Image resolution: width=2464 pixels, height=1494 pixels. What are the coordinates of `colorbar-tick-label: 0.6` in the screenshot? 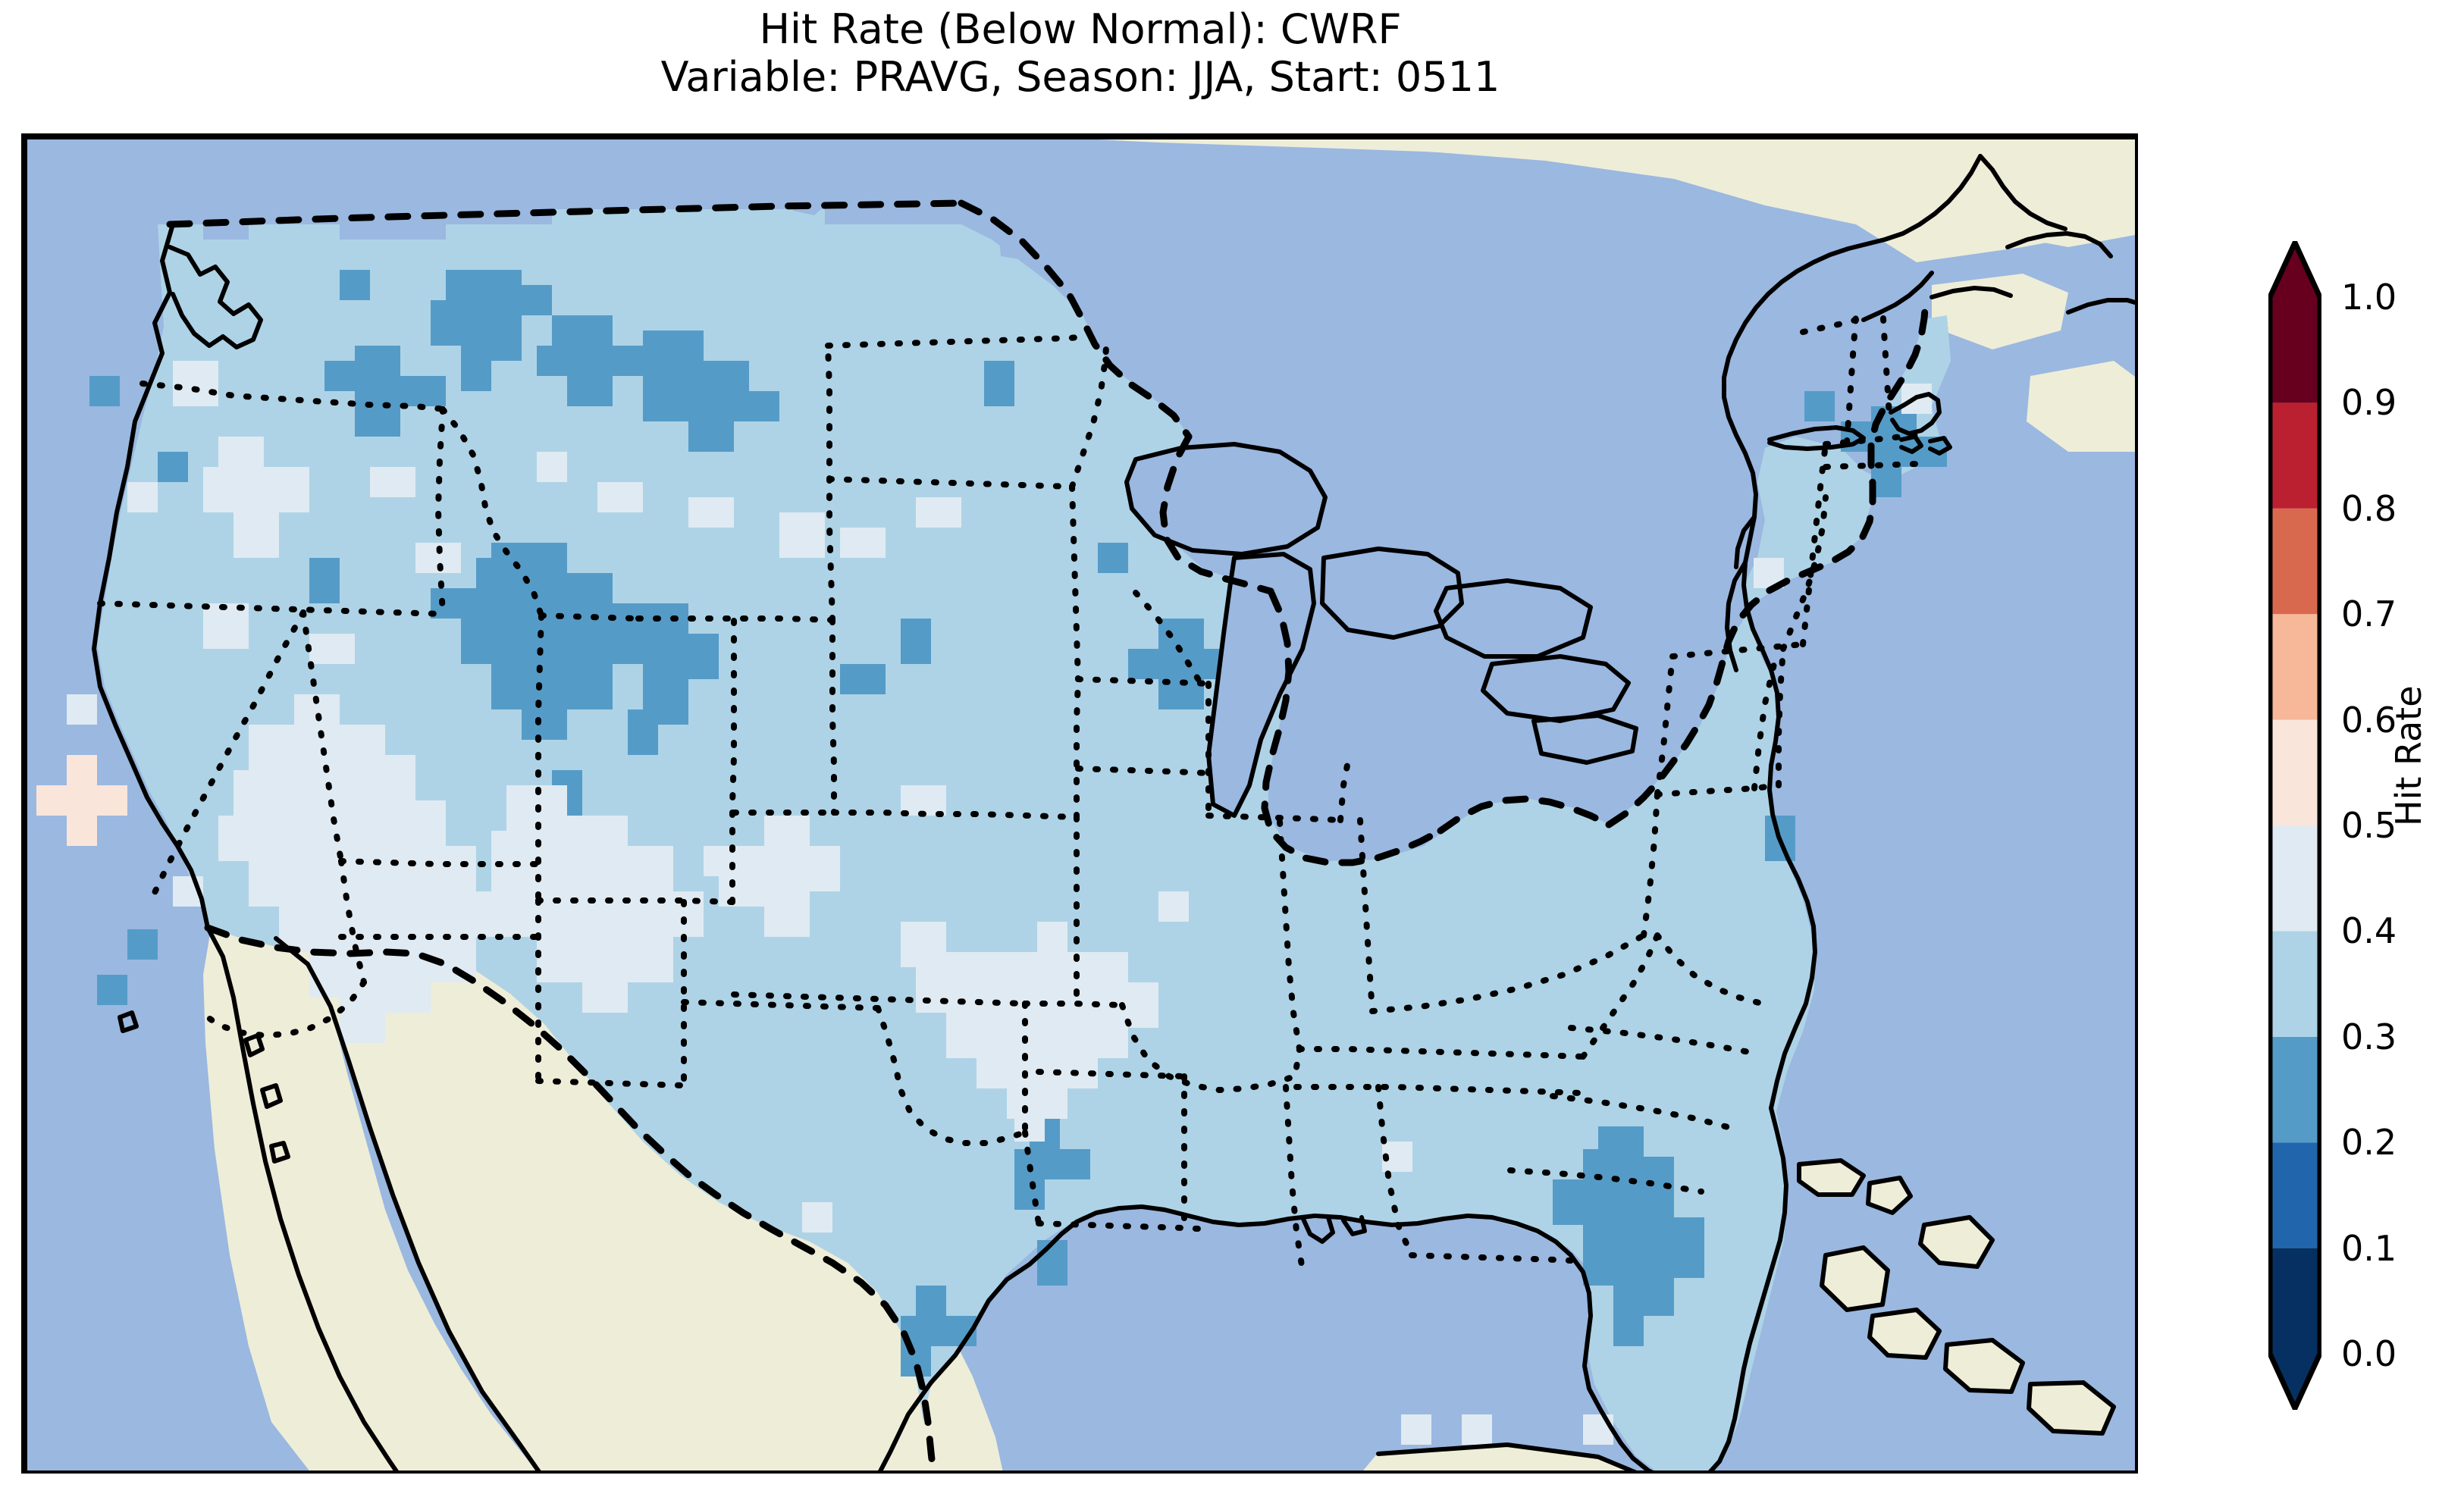 It's located at (2369, 720).